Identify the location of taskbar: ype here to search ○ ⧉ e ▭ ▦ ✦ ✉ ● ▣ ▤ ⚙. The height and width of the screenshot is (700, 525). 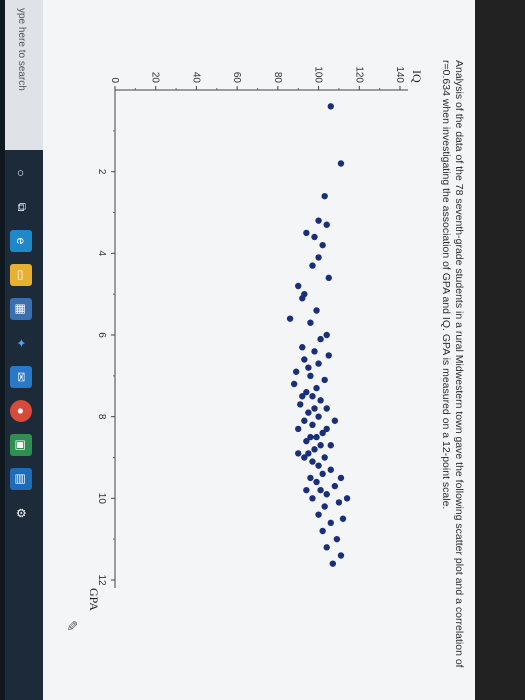
(21, 350).